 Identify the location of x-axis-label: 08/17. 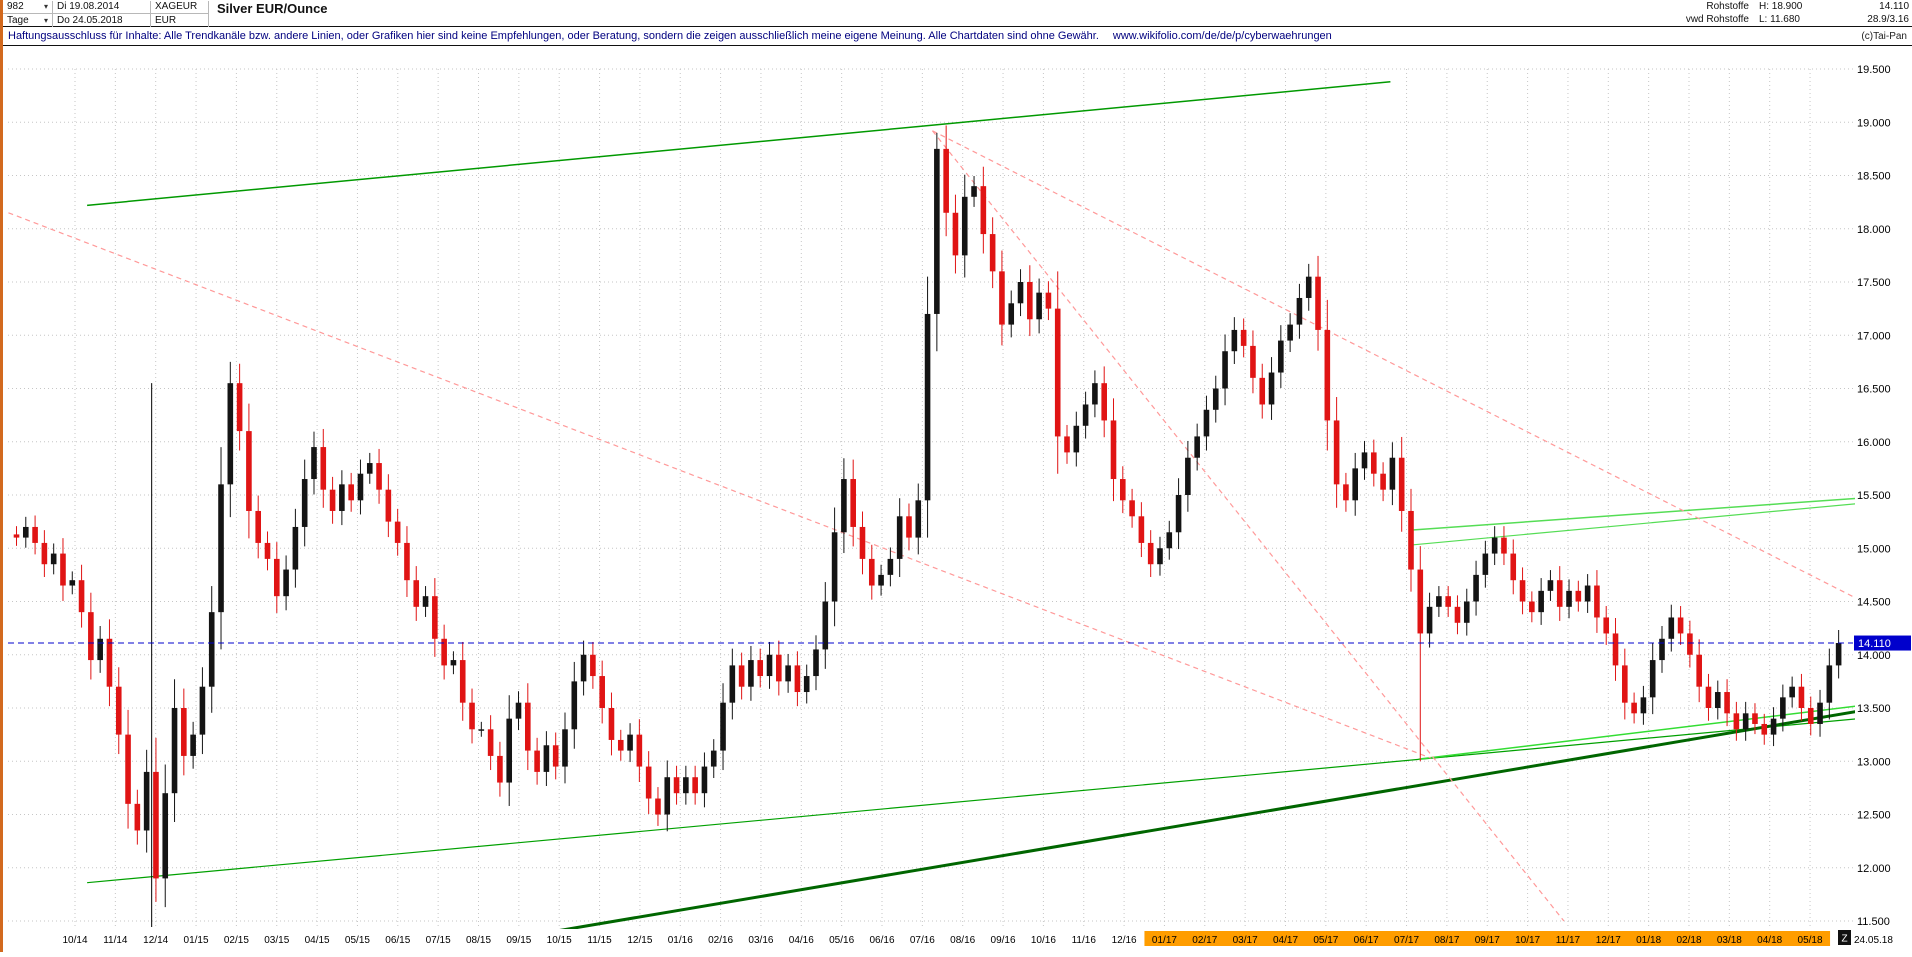
(1446, 940).